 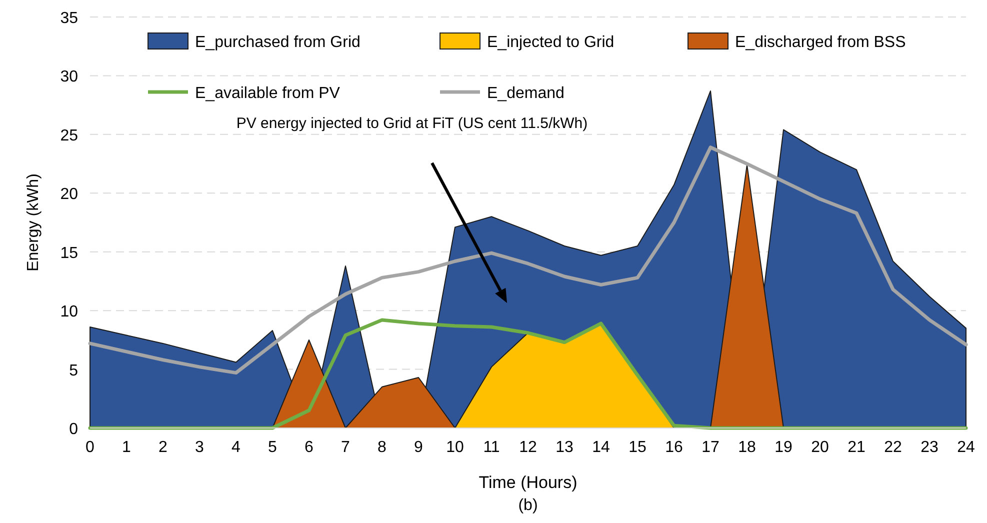 What do you see at coordinates (412, 123) in the screenshot?
I see `annotation: PV energy injected to Grid at FiT (US cent 11.5/kWh)` at bounding box center [412, 123].